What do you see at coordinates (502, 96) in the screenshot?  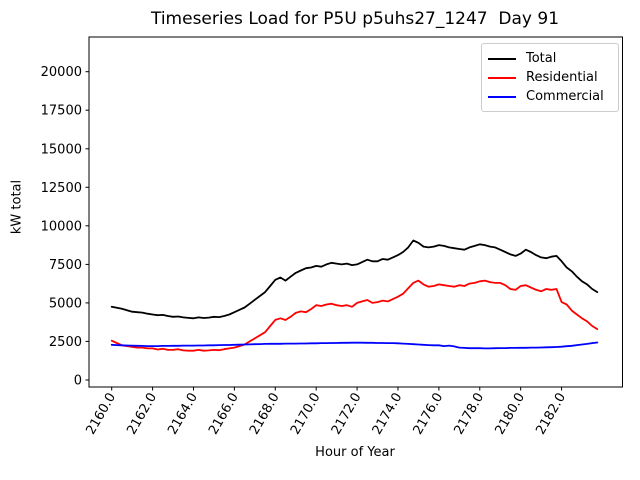 I see `legend-line-sample-commercial` at bounding box center [502, 96].